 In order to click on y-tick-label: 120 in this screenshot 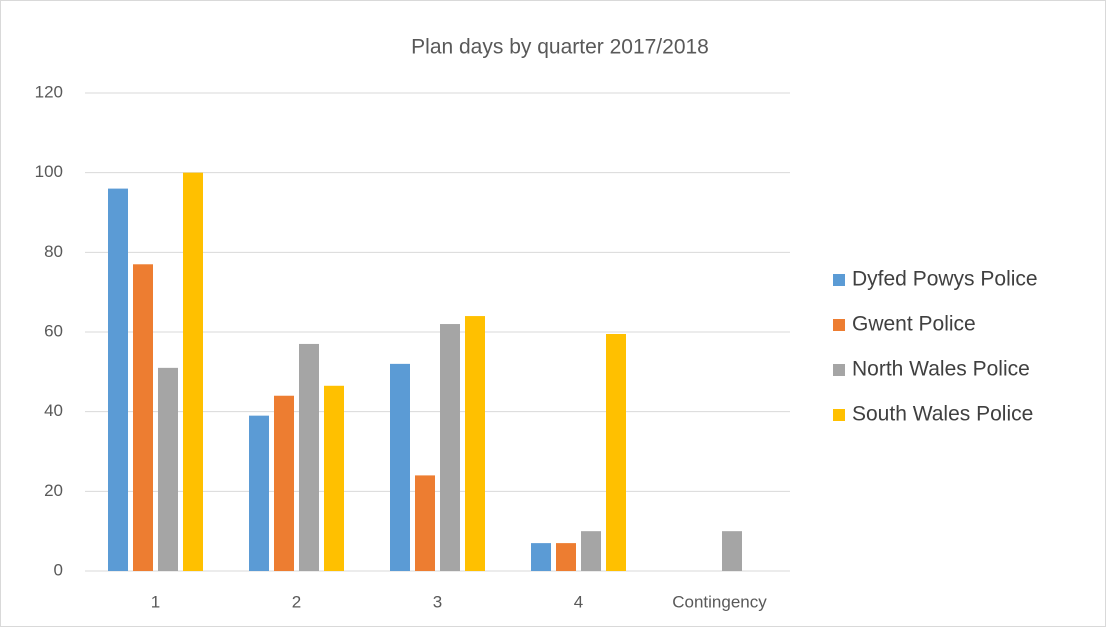, I will do `click(49, 91)`.